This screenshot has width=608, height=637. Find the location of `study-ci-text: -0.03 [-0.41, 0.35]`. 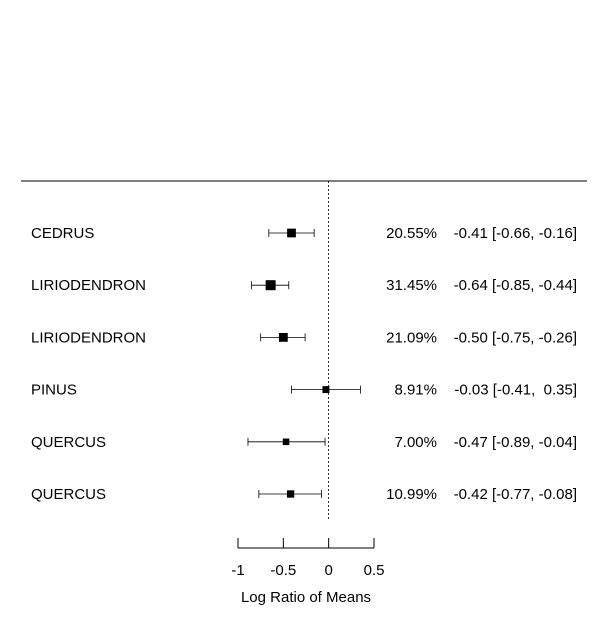

study-ci-text: -0.03 [-0.41, 0.35] is located at coordinates (515, 390).